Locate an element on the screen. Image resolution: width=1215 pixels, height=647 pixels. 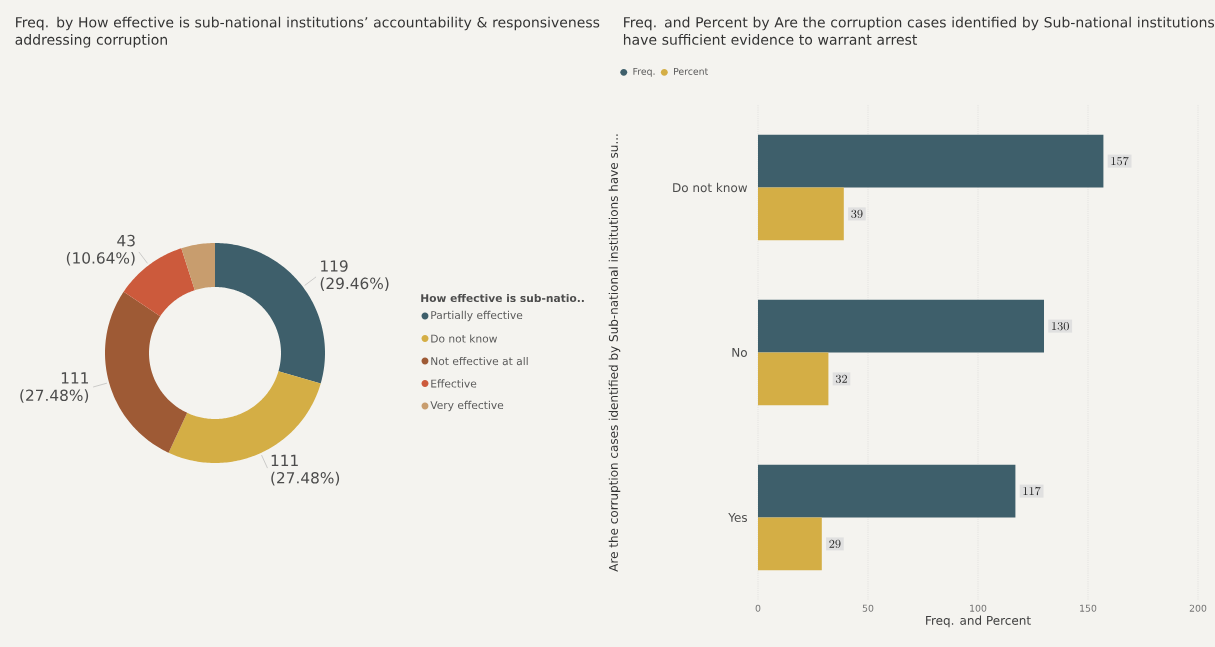
data-label: 39 is located at coordinates (857, 214).